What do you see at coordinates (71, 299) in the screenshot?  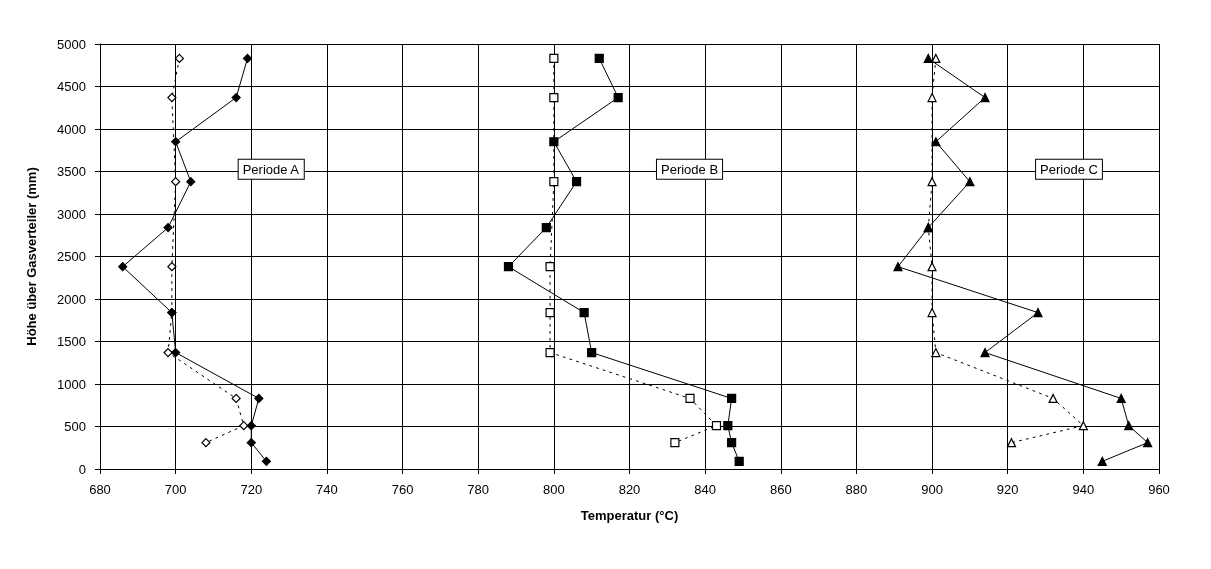 I see `y-tick-label: 2000` at bounding box center [71, 299].